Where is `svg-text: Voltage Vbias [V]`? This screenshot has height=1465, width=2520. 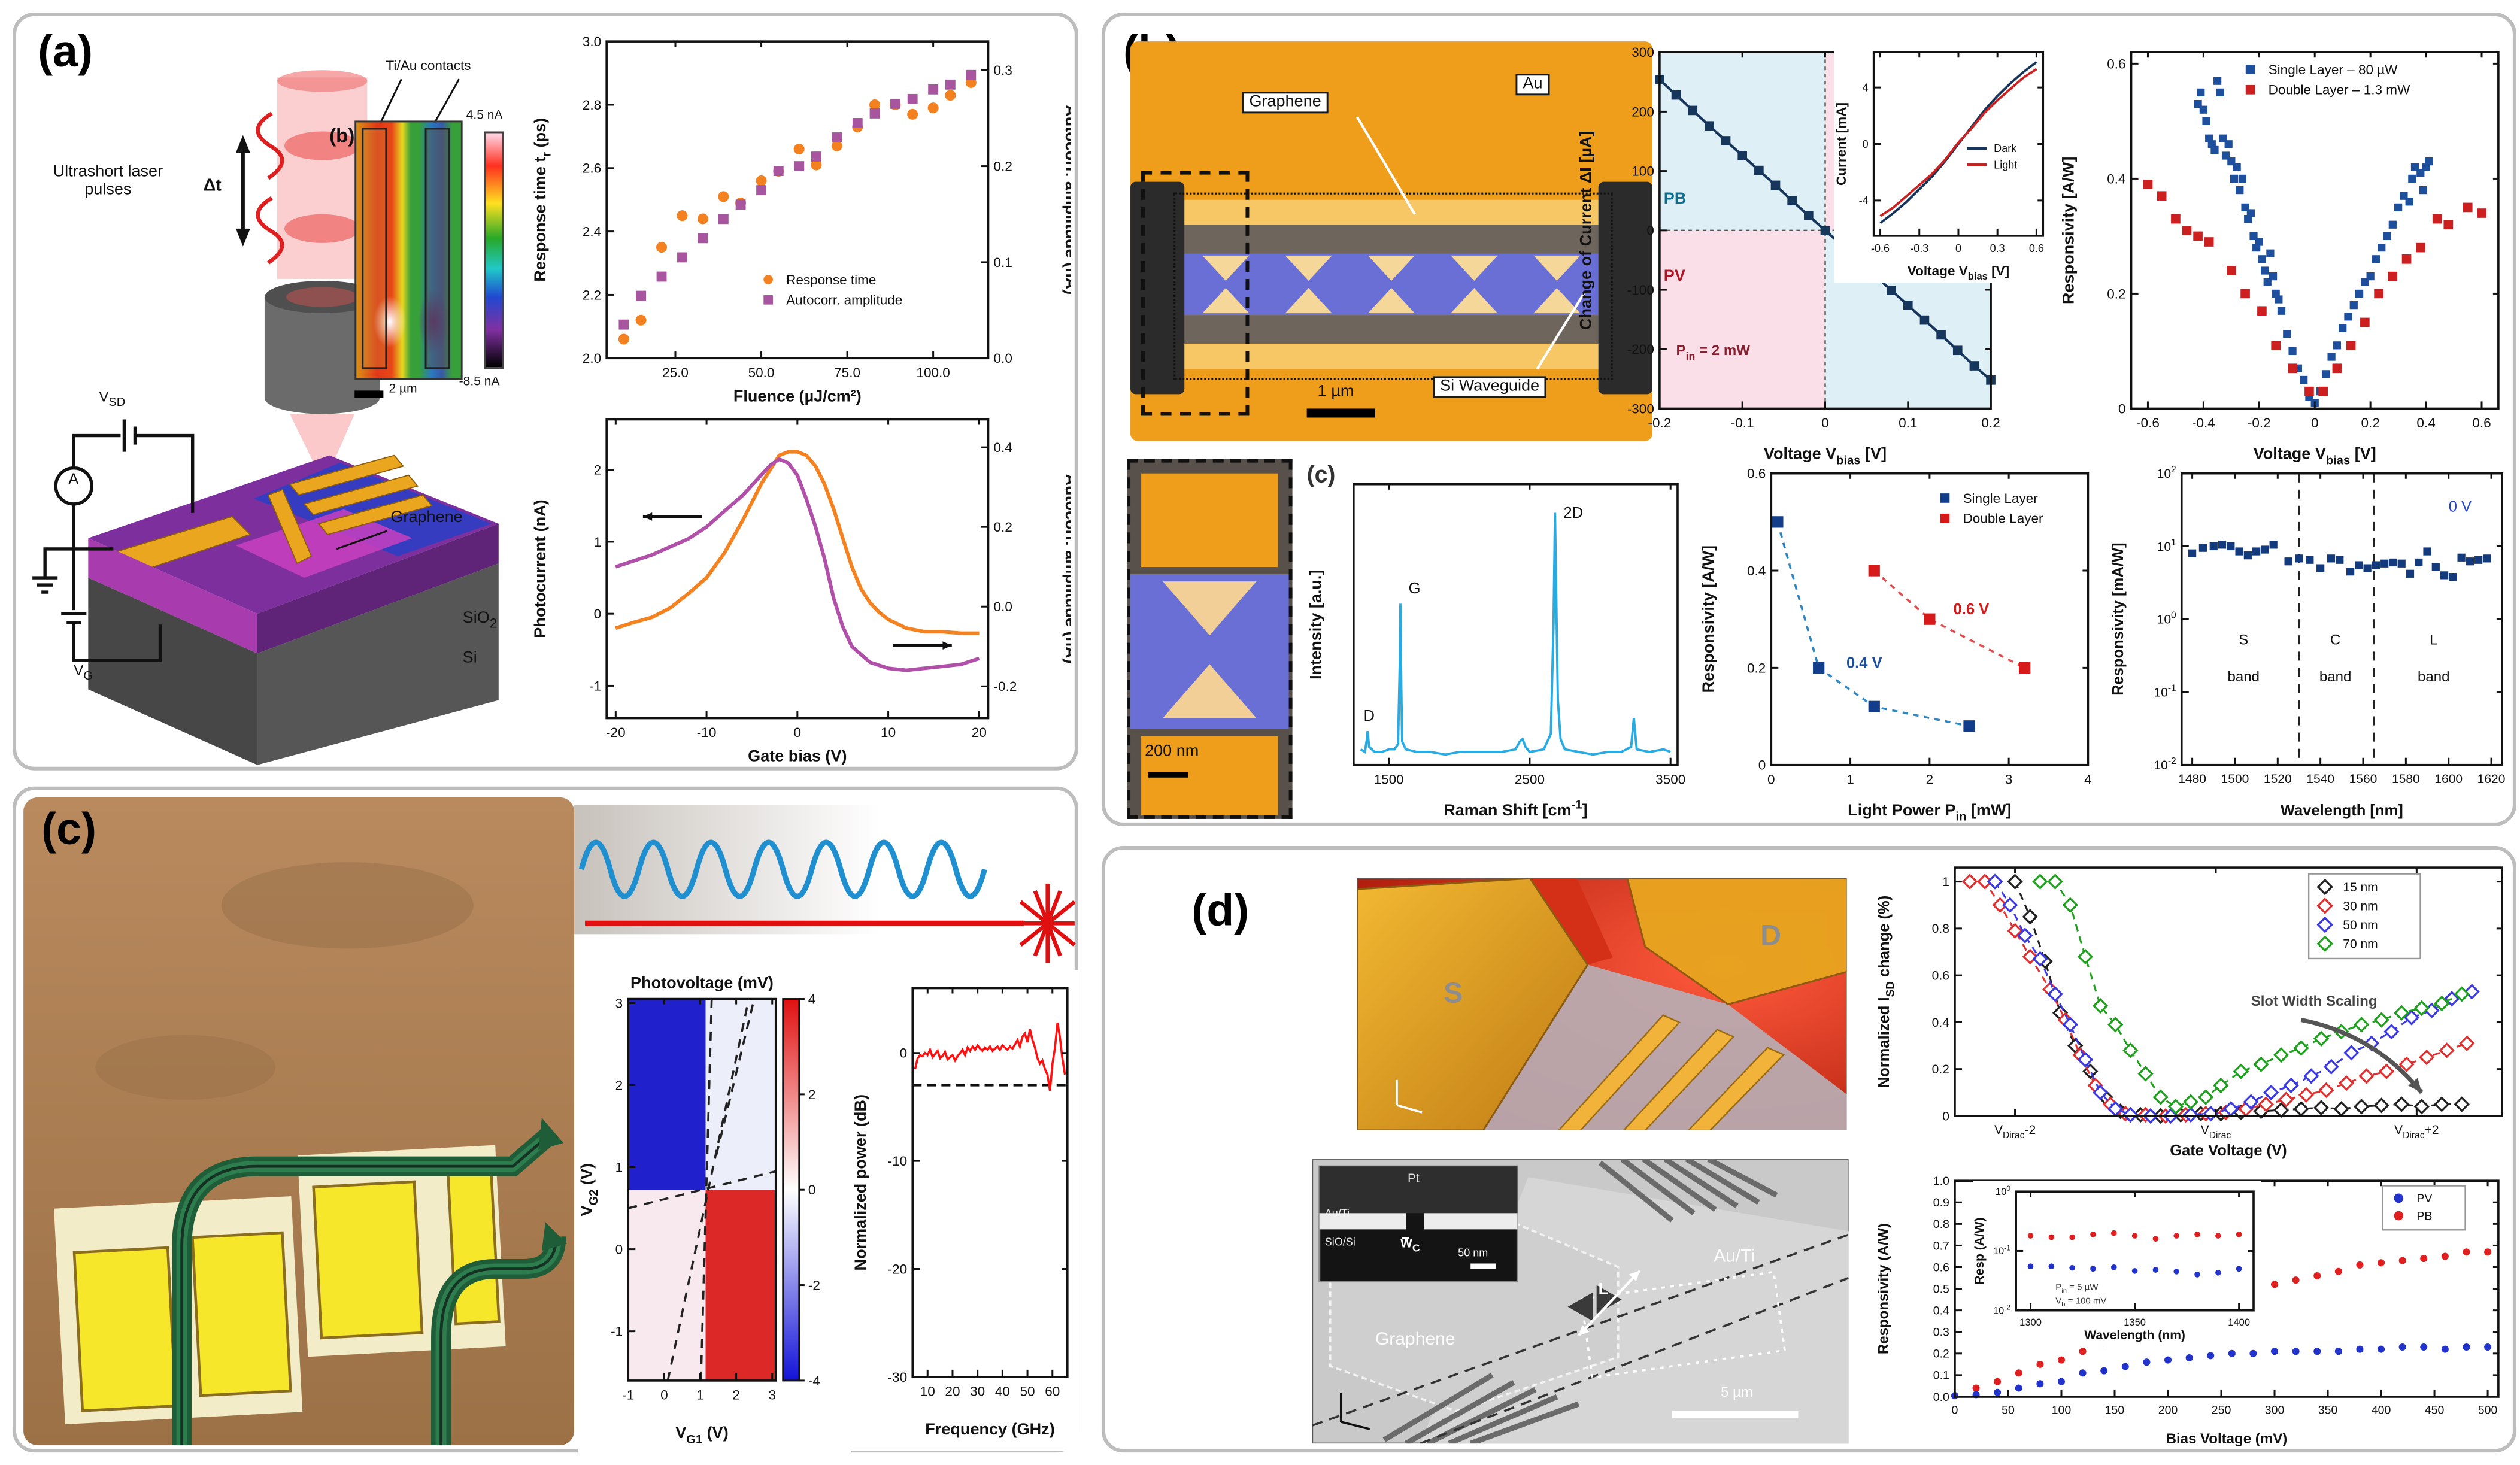
svg-text: Voltage Vbias [V] is located at coordinates (2315, 455).